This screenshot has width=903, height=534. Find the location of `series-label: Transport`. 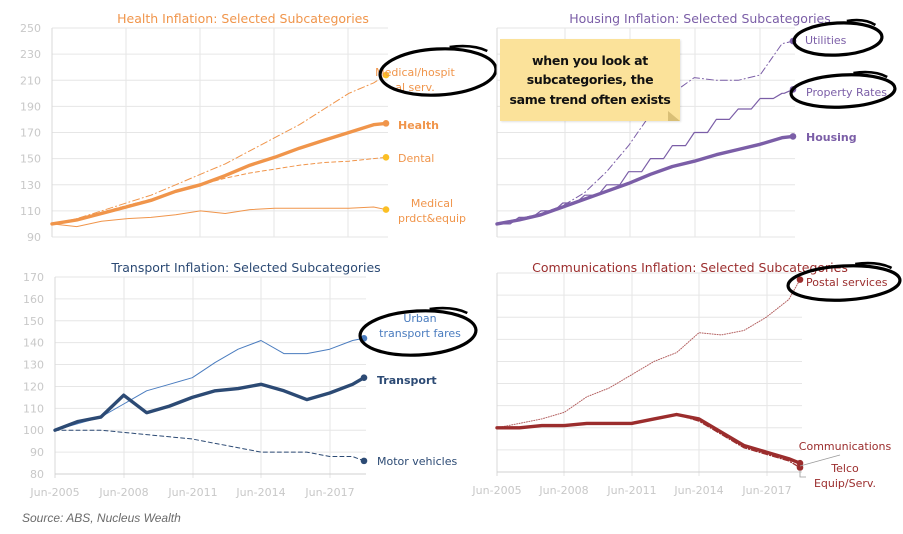

series-label: Transport is located at coordinates (407, 380).